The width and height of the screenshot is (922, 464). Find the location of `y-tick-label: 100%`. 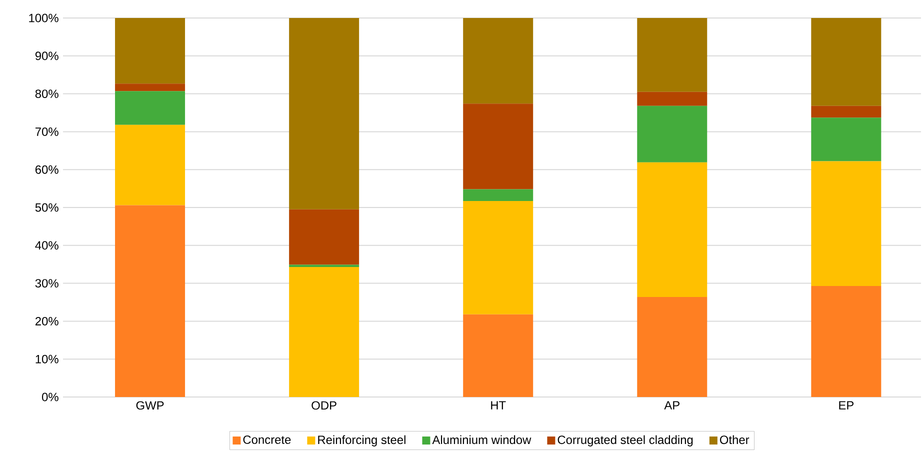

y-tick-label: 100% is located at coordinates (43, 18).